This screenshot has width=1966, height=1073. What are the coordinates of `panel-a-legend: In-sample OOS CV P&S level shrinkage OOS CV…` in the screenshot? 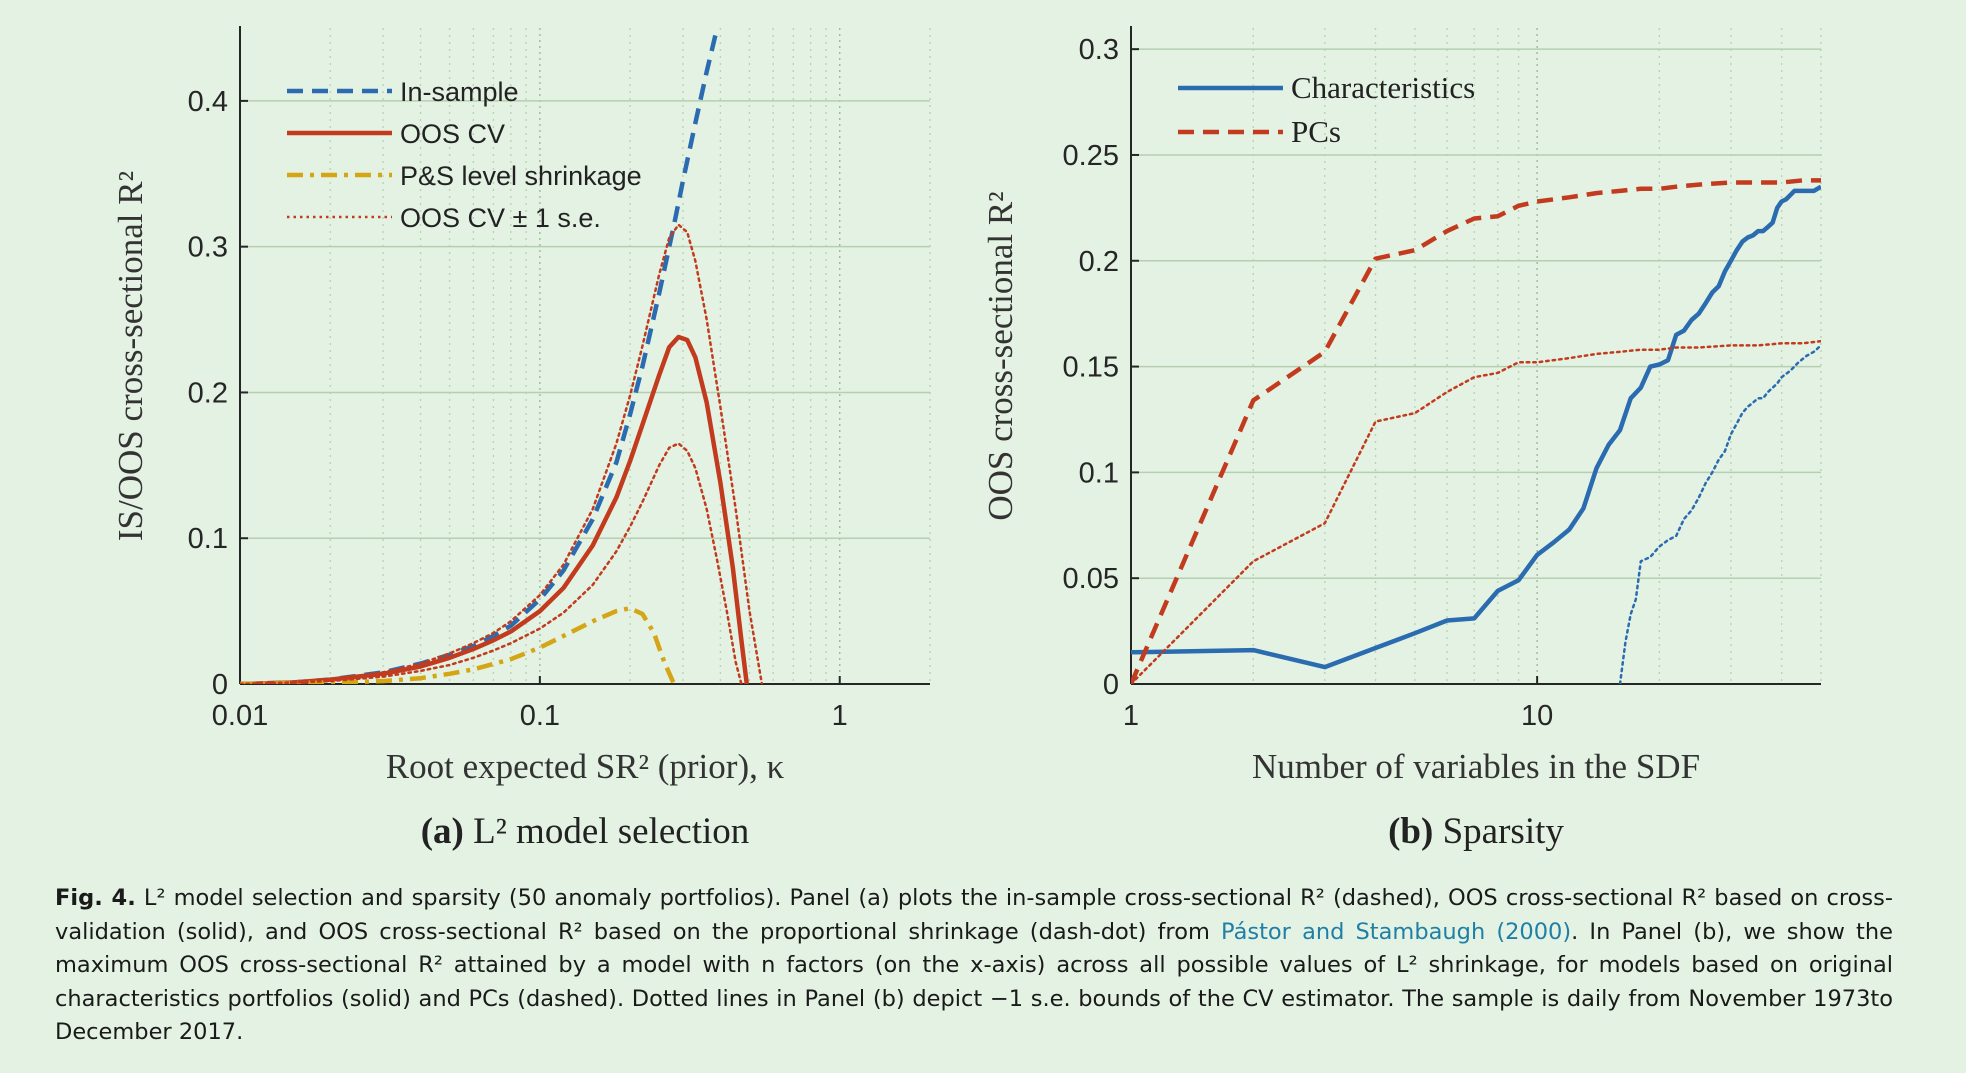 It's located at (464, 155).